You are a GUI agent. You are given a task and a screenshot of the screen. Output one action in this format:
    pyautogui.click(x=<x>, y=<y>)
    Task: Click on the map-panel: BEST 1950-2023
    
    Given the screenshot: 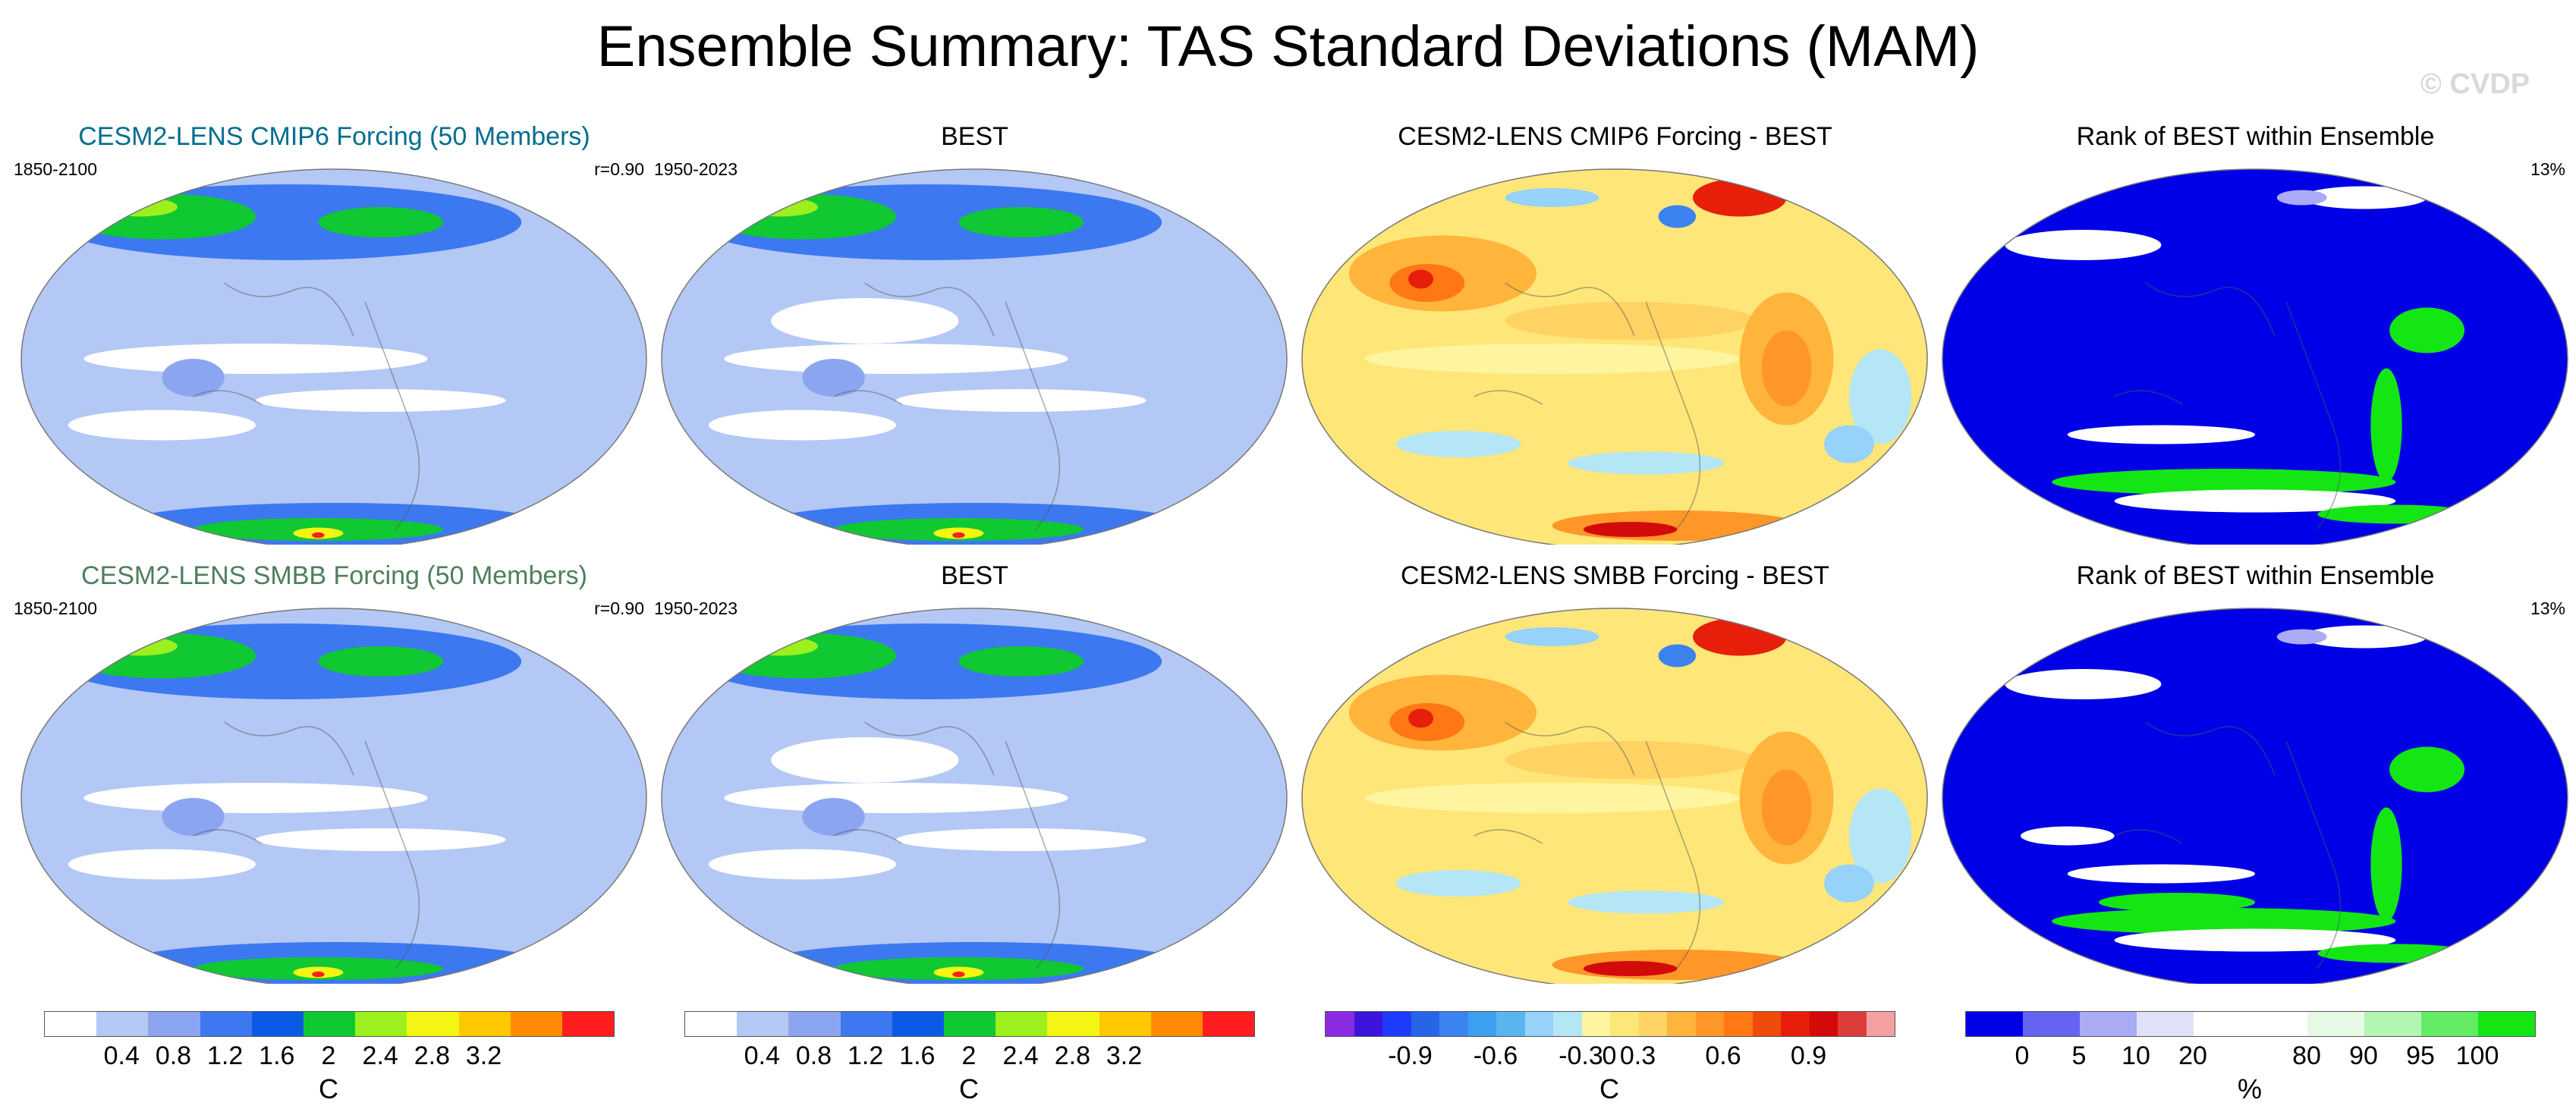 What is the action you would take?
    pyautogui.click(x=974, y=332)
    